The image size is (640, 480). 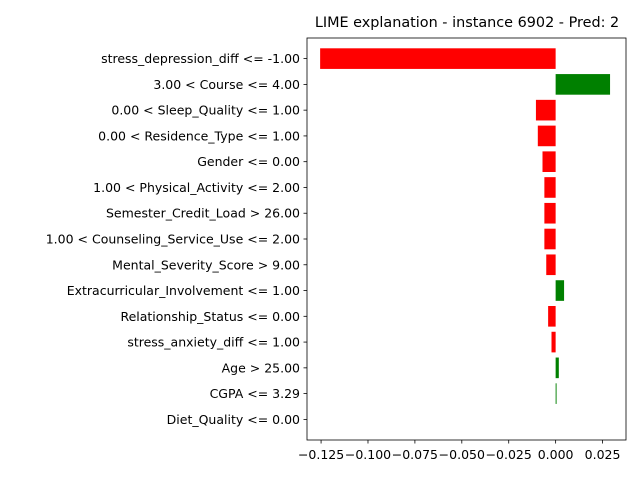 What do you see at coordinates (183, 290) in the screenshot?
I see `category-label: Extracurricular_Involvement <= 1.00` at bounding box center [183, 290].